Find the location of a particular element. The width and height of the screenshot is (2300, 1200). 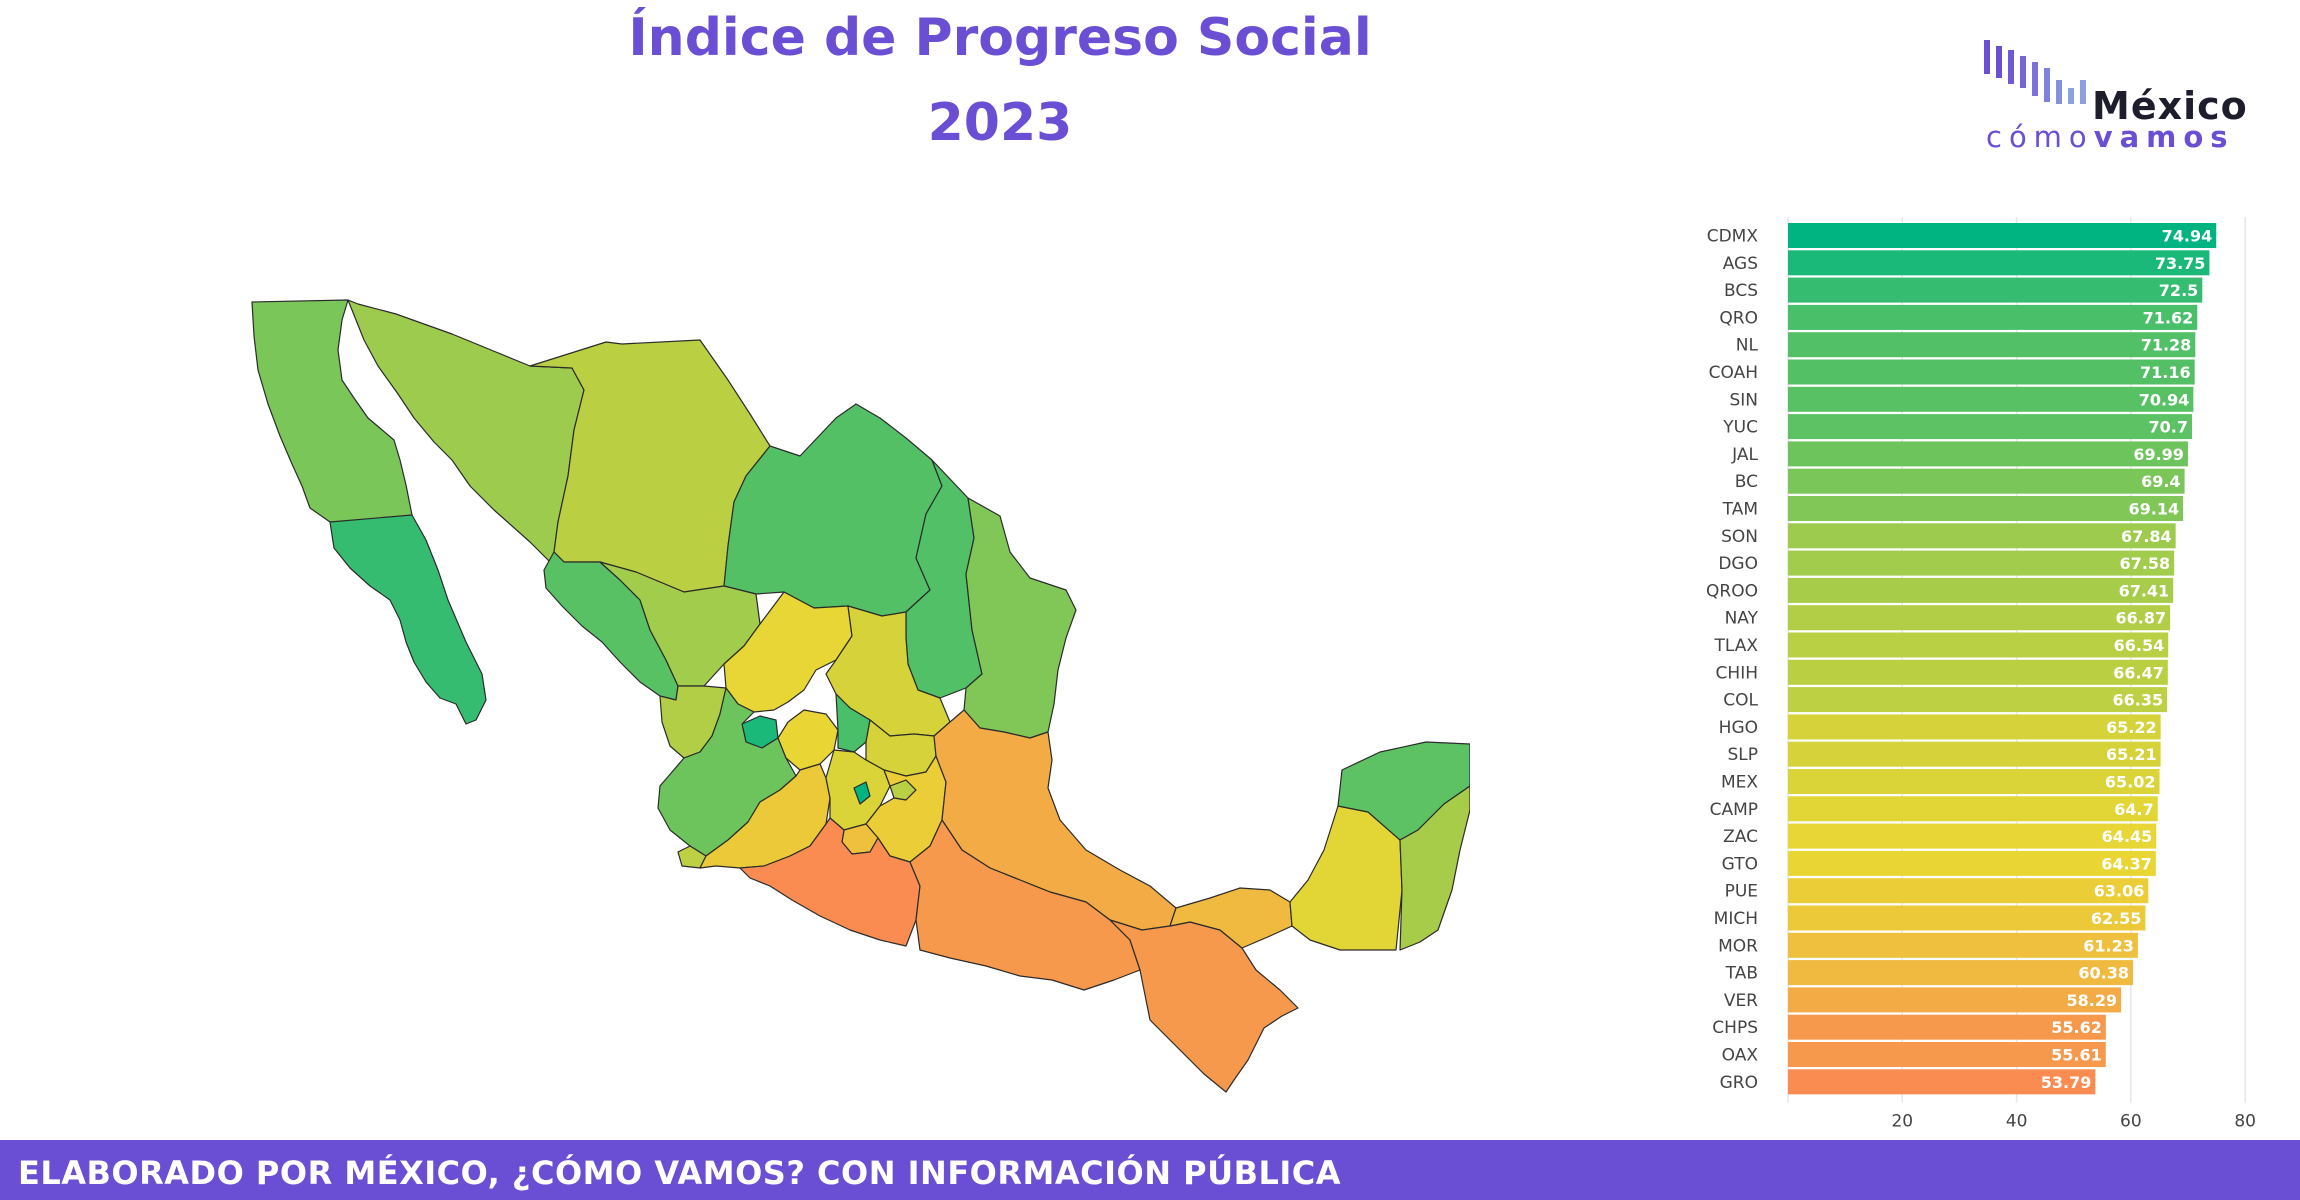

category-label: CHPS is located at coordinates (1735, 1028).